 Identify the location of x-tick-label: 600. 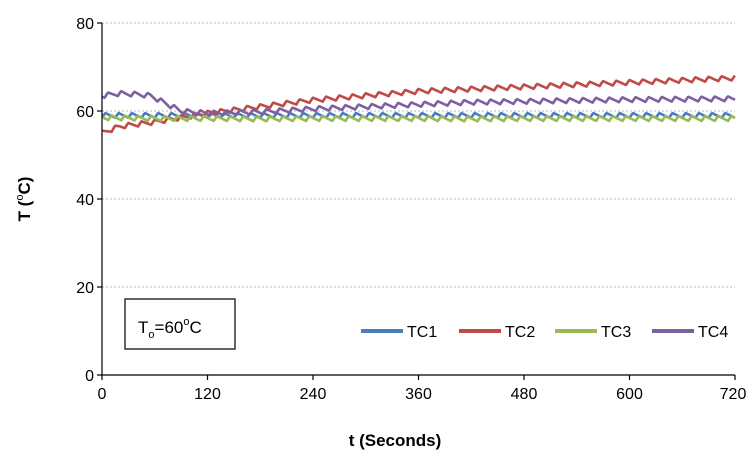
(629, 394).